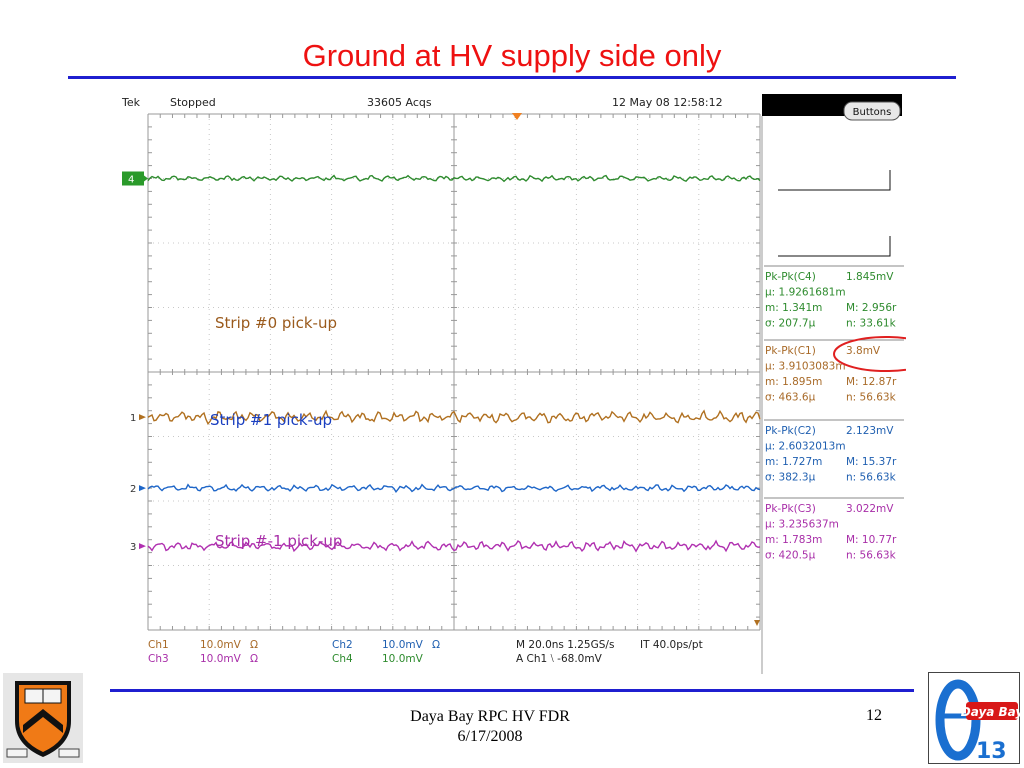  What do you see at coordinates (790, 351) in the screenshot?
I see `measurement-text: Pk-Pk(C1)` at bounding box center [790, 351].